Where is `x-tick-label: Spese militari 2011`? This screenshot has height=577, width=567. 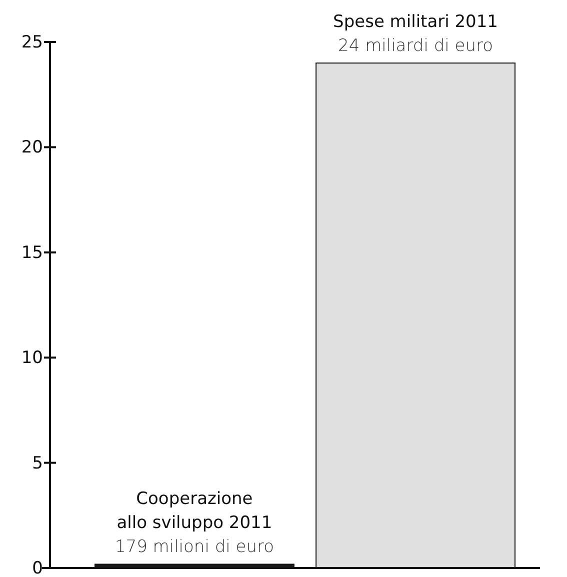
x-tick-label: Spese militari 2011 is located at coordinates (415, 22).